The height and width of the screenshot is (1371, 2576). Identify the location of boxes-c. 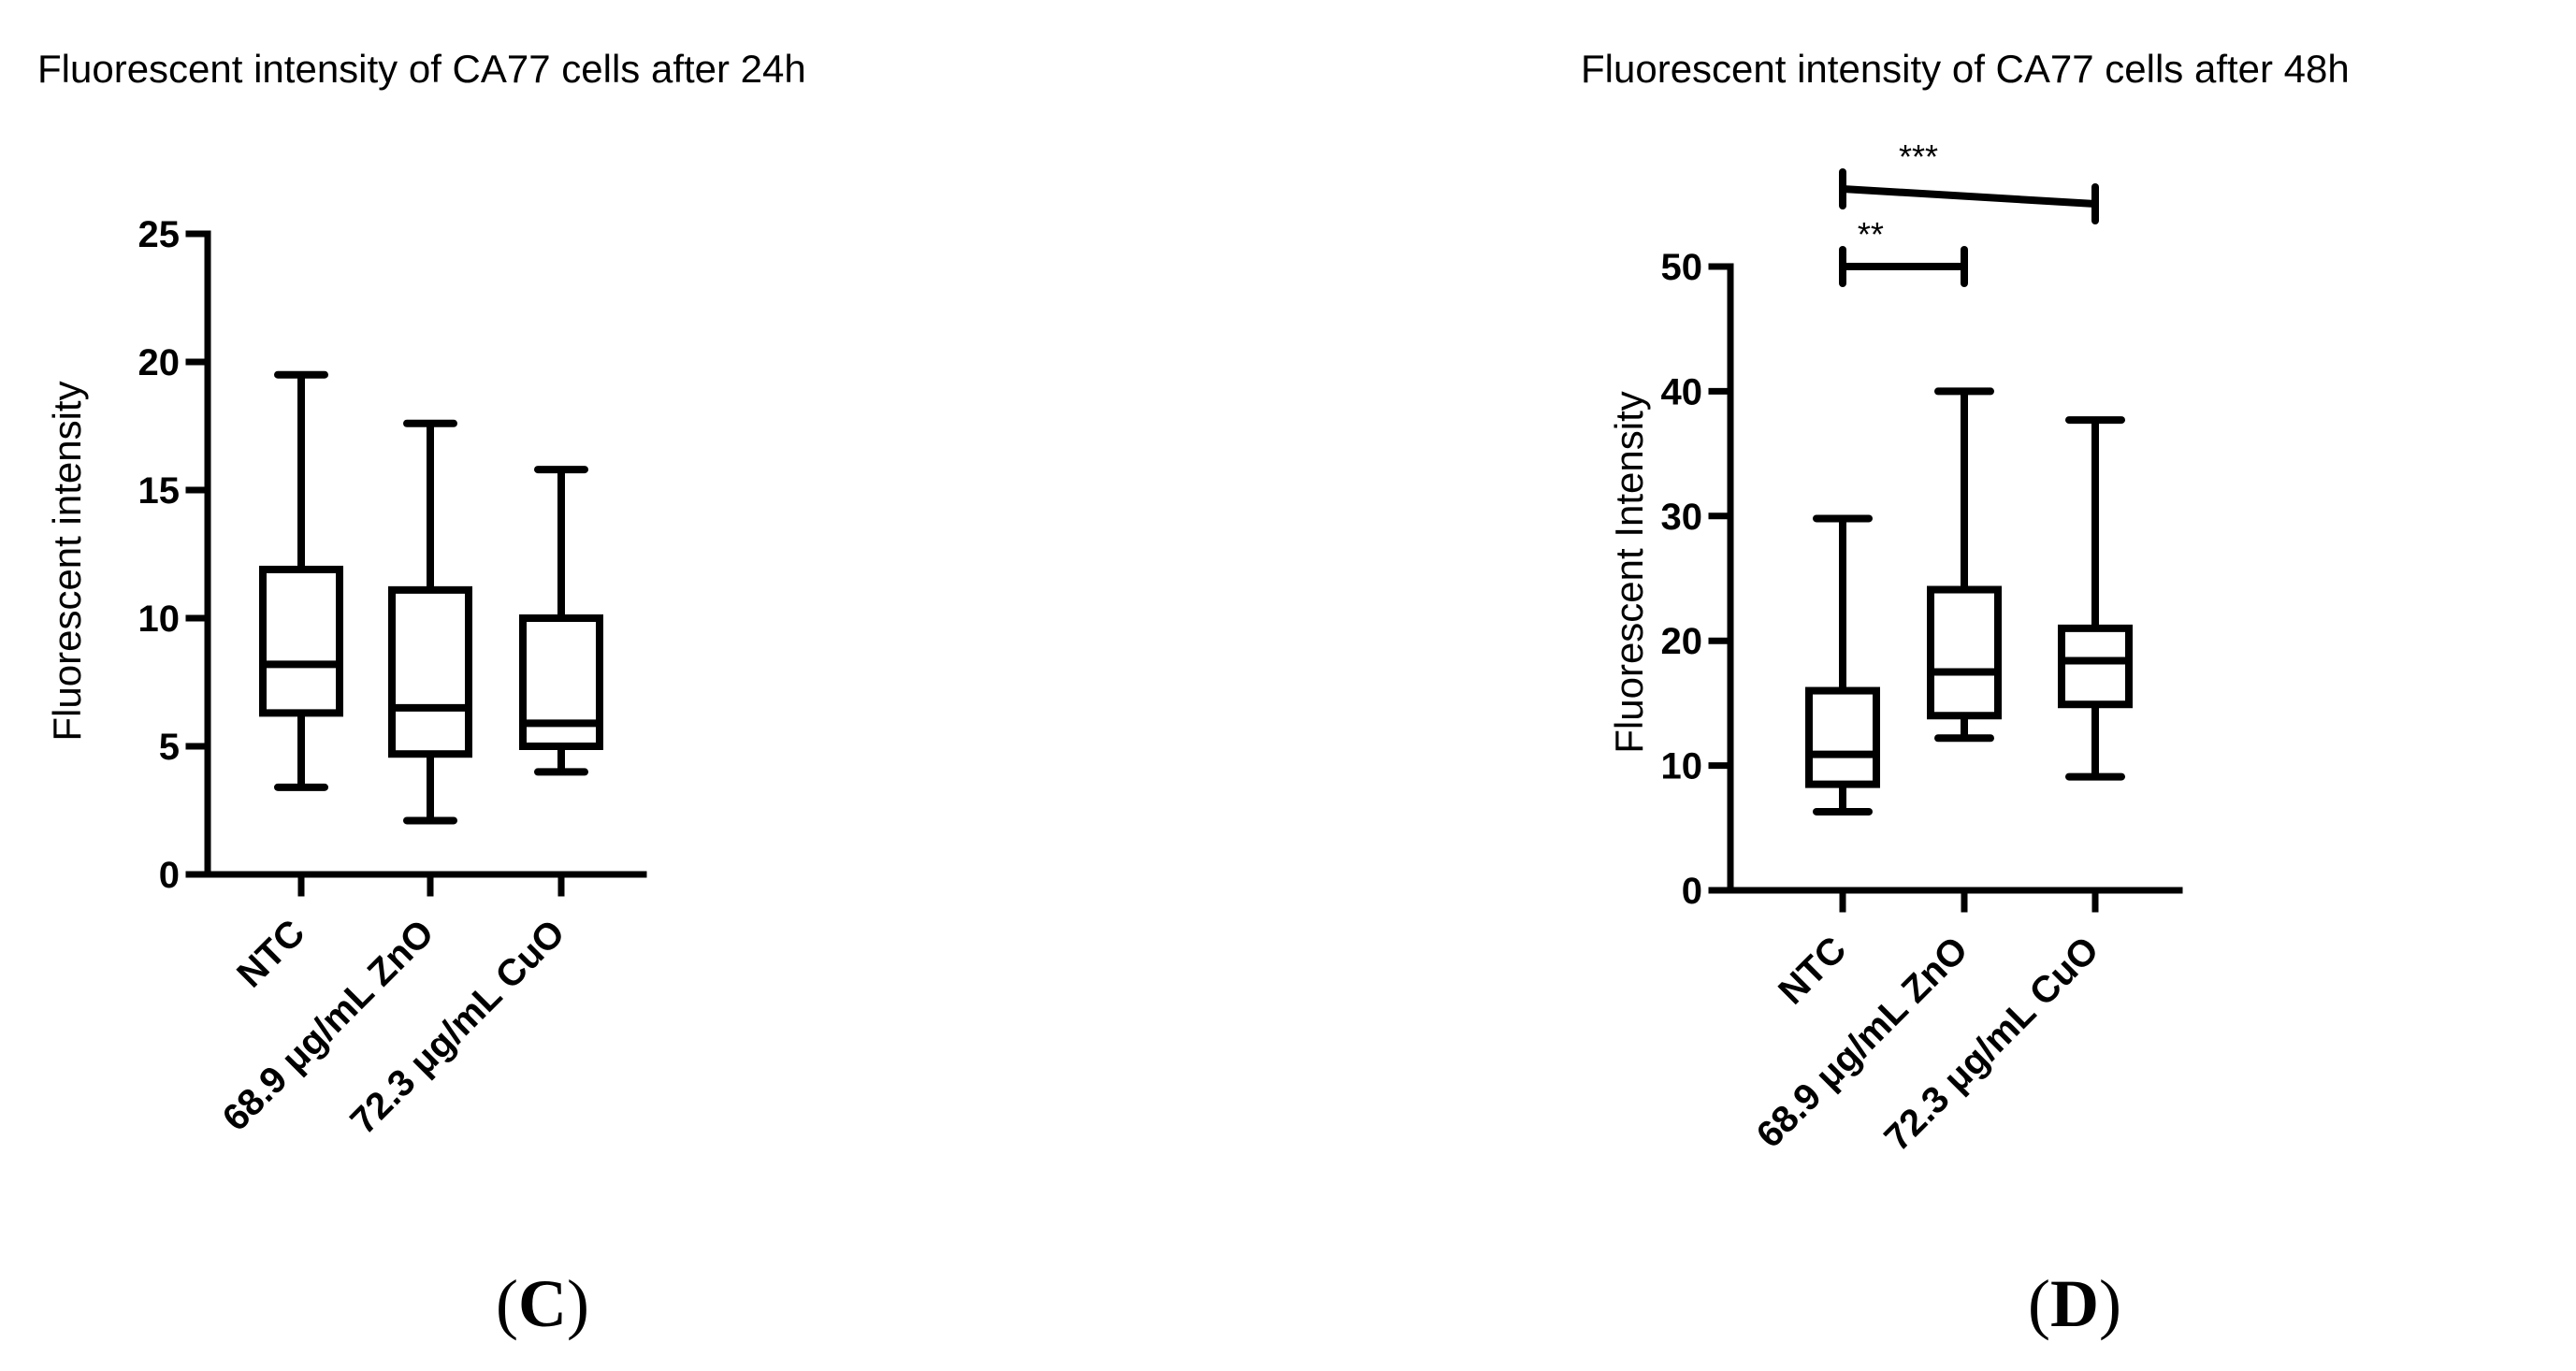
(431, 597).